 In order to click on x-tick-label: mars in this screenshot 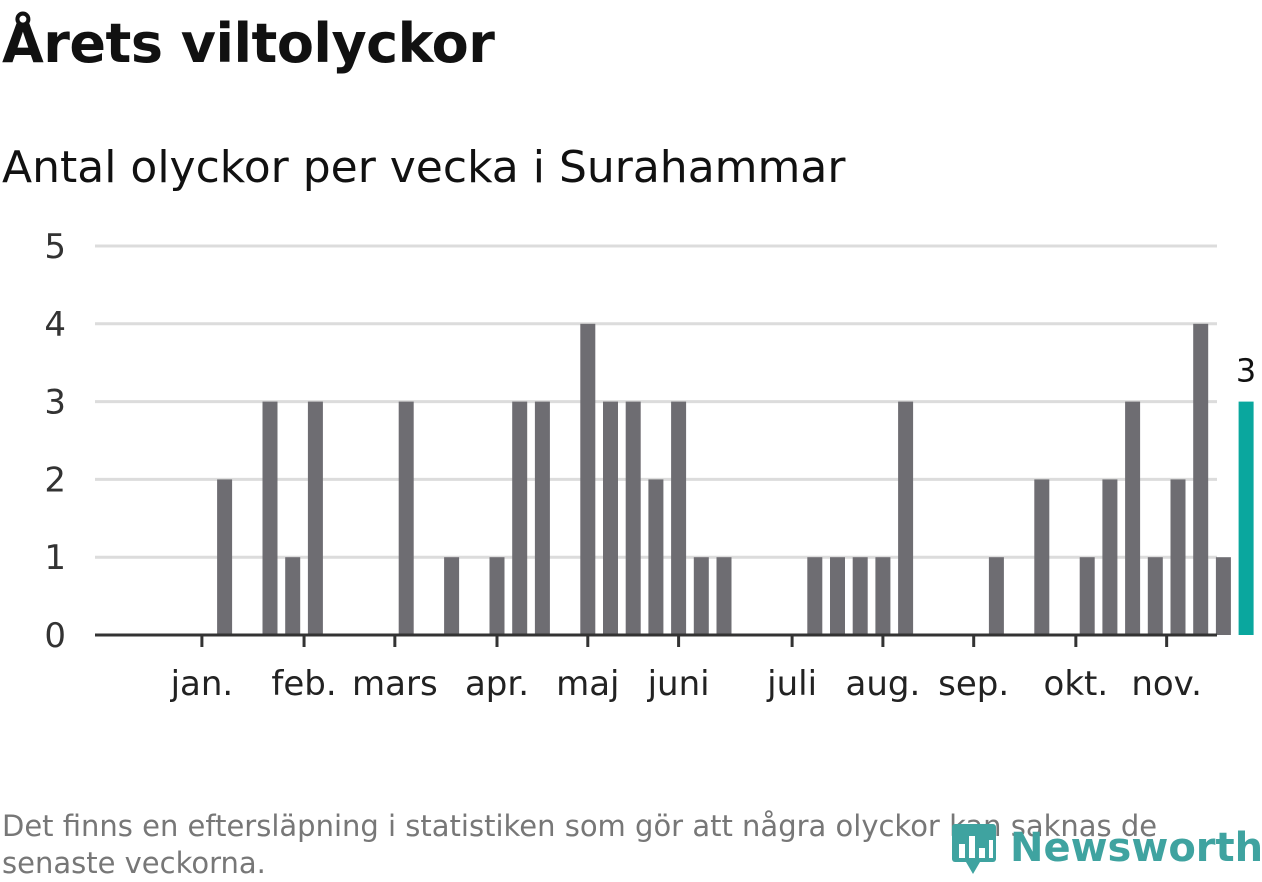, I will do `click(395, 684)`.